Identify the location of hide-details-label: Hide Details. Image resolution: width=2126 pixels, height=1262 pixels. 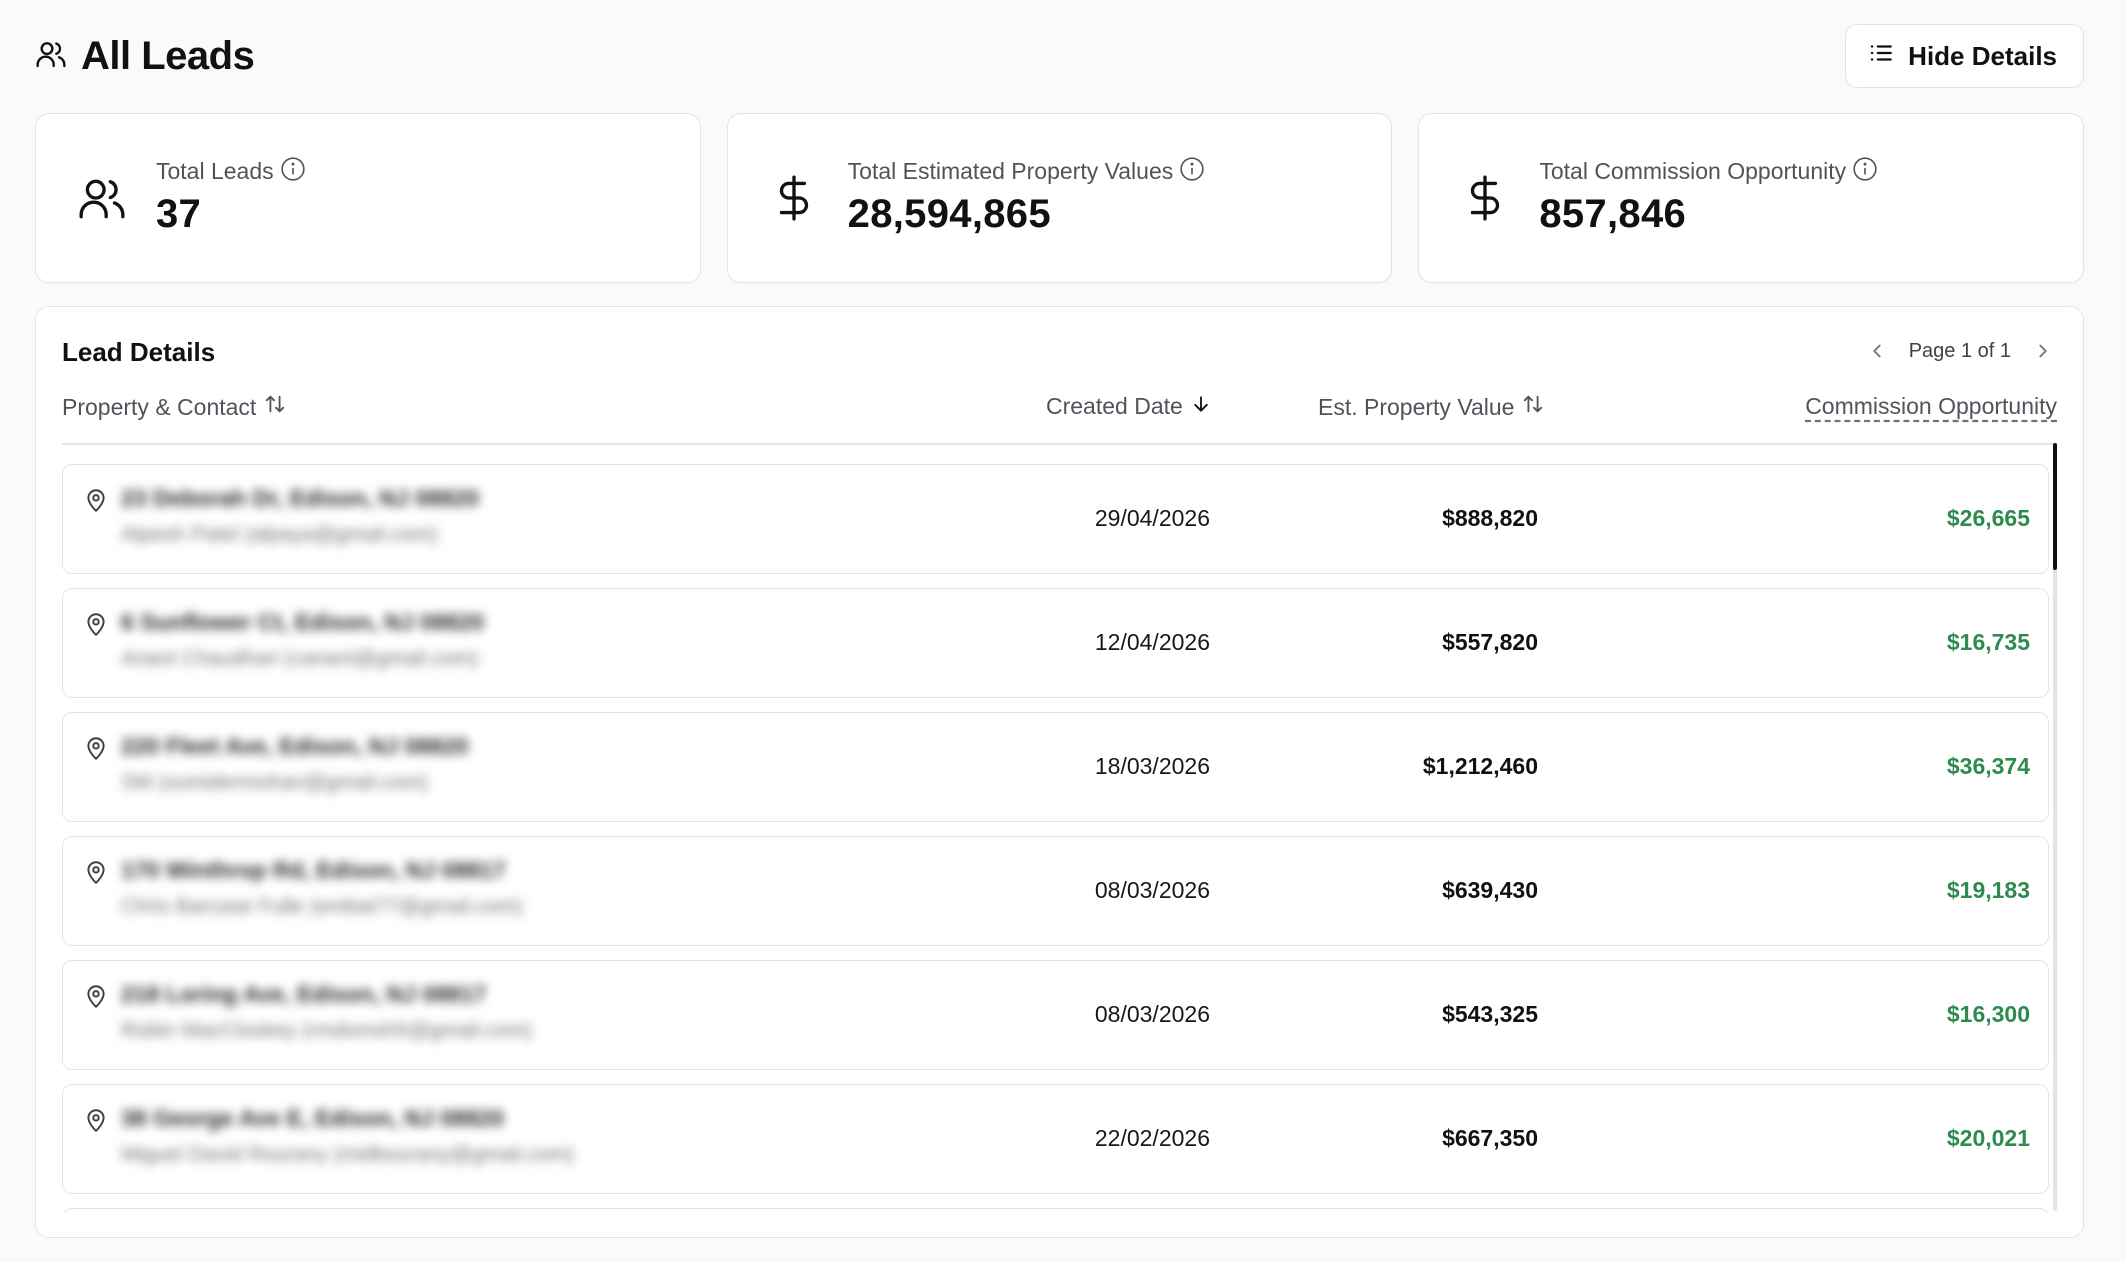
(1982, 55).